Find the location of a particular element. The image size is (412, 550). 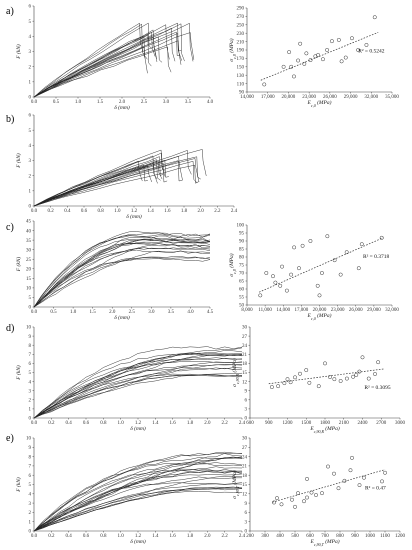

x-tick-label: 1.5 is located at coordinates (100, 102).